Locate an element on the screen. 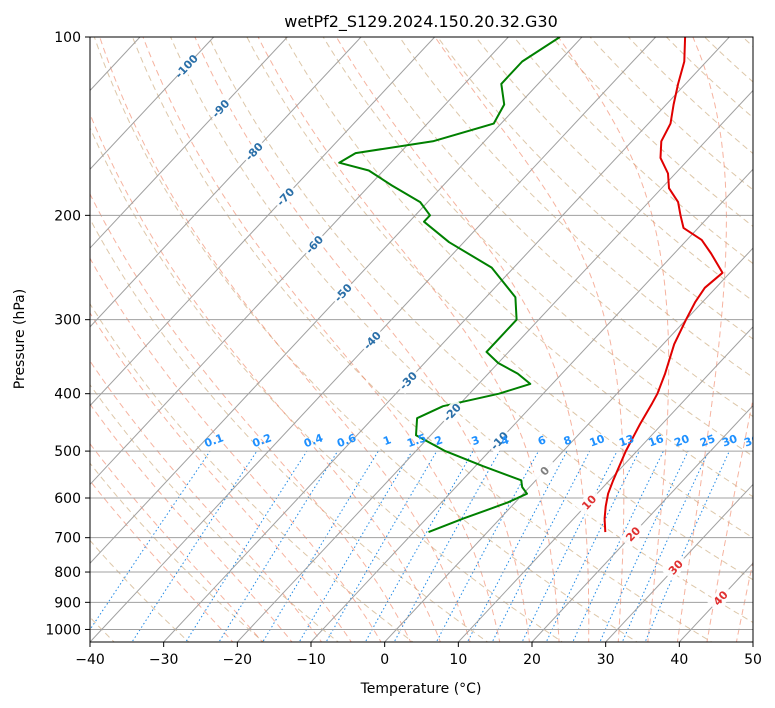 The width and height of the screenshot is (775, 708). dry-adiabat is located at coordinates (614, 169).